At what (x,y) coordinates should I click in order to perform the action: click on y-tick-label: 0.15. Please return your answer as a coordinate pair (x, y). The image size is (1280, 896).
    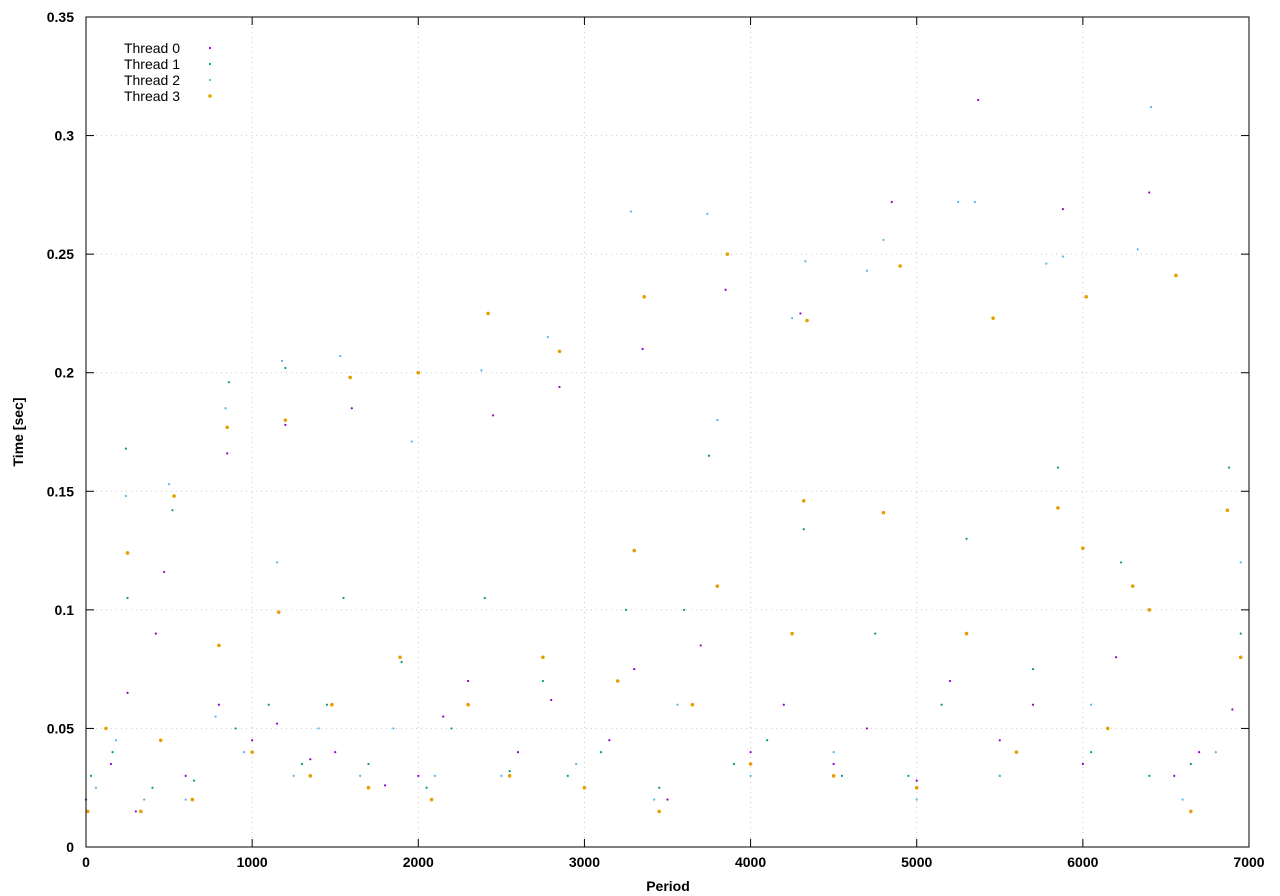
    Looking at the image, I should click on (60, 491).